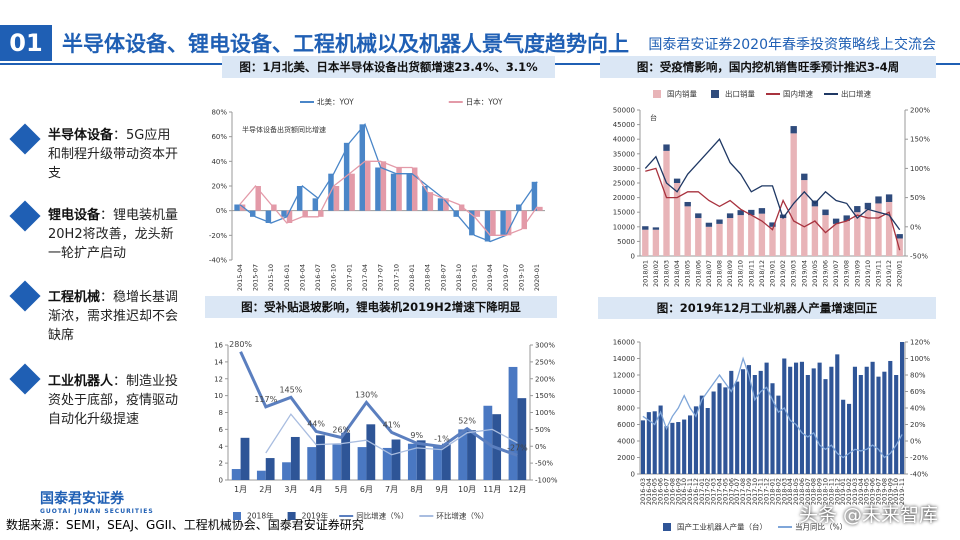 The width and height of the screenshot is (960, 540). What do you see at coordinates (624, 154) in the screenshot?
I see `y-tick-label: 35000` at bounding box center [624, 154].